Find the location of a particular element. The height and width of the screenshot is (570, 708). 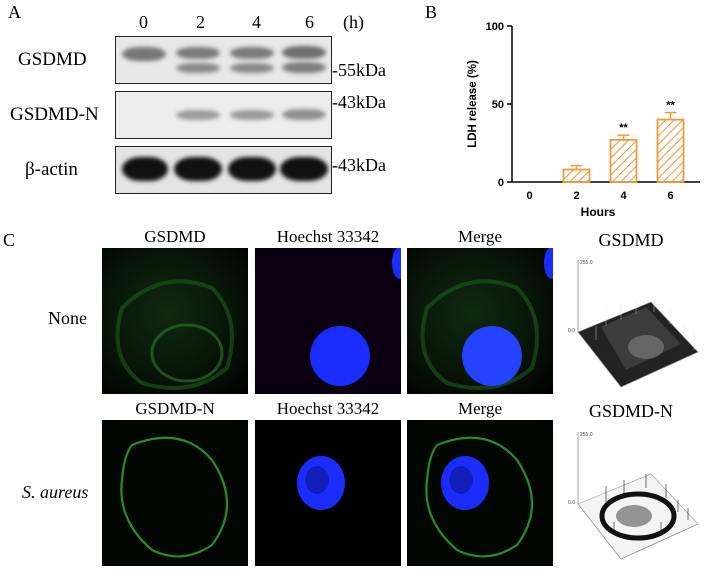

surface-plot-gsdmd-n: 255.0 0.0 is located at coordinates (633, 496).